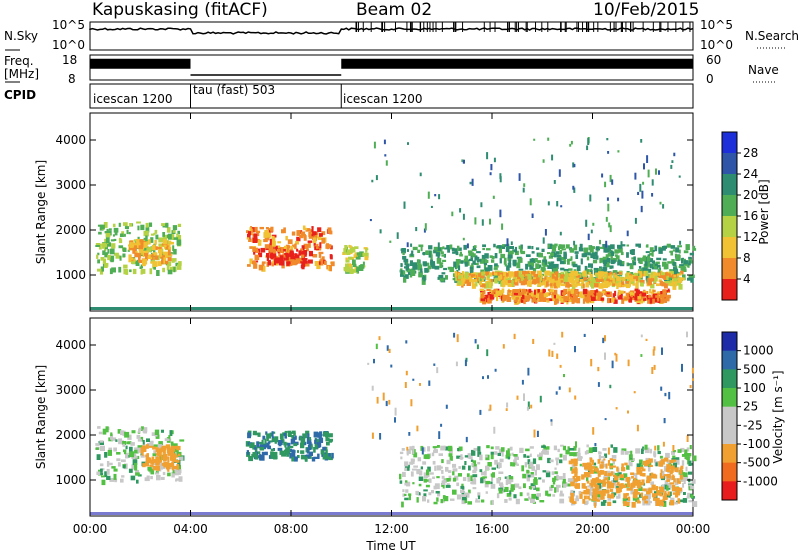 The width and height of the screenshot is (800, 558). Describe the element at coordinates (754, 388) in the screenshot. I see `colorbar-tick-label: 100` at that location.